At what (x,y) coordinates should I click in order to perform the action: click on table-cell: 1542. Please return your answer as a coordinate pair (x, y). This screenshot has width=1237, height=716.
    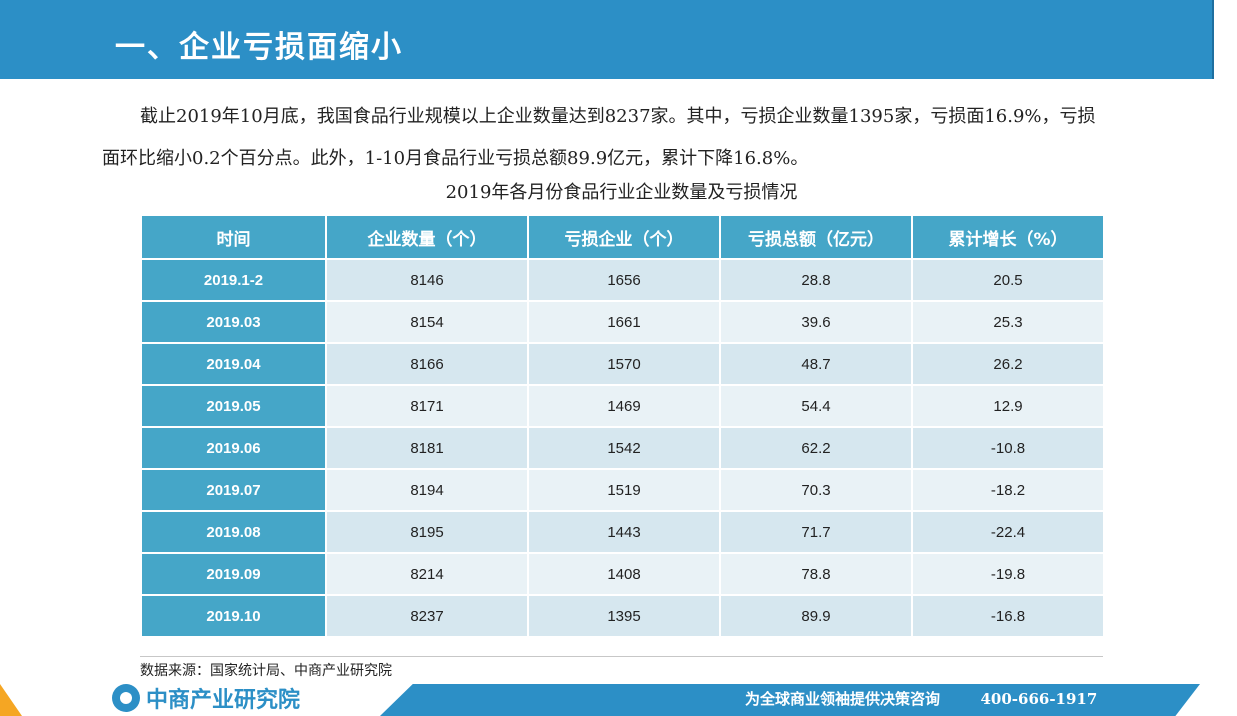
    Looking at the image, I should click on (624, 448).